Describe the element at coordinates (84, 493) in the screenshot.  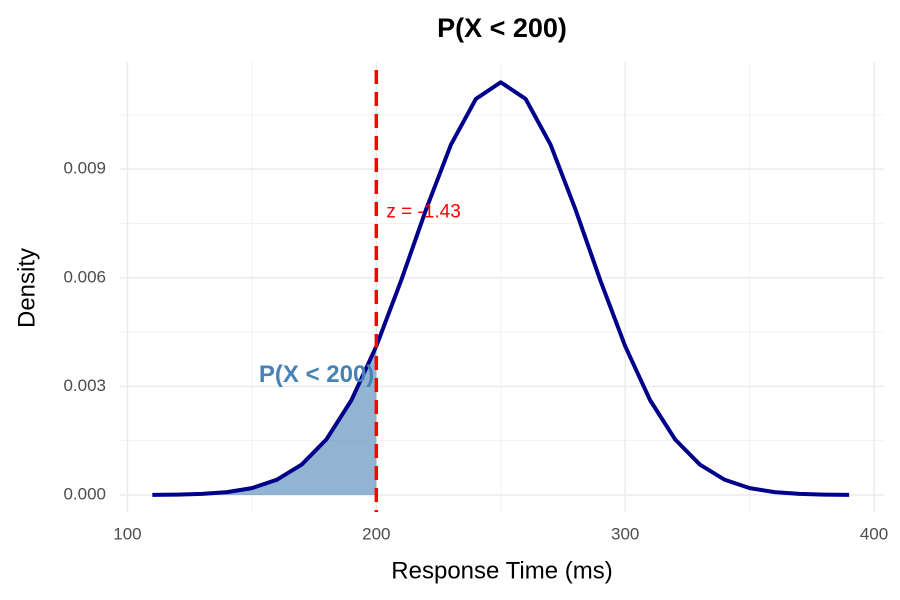
I see `y-tick-label: 0.000` at that location.